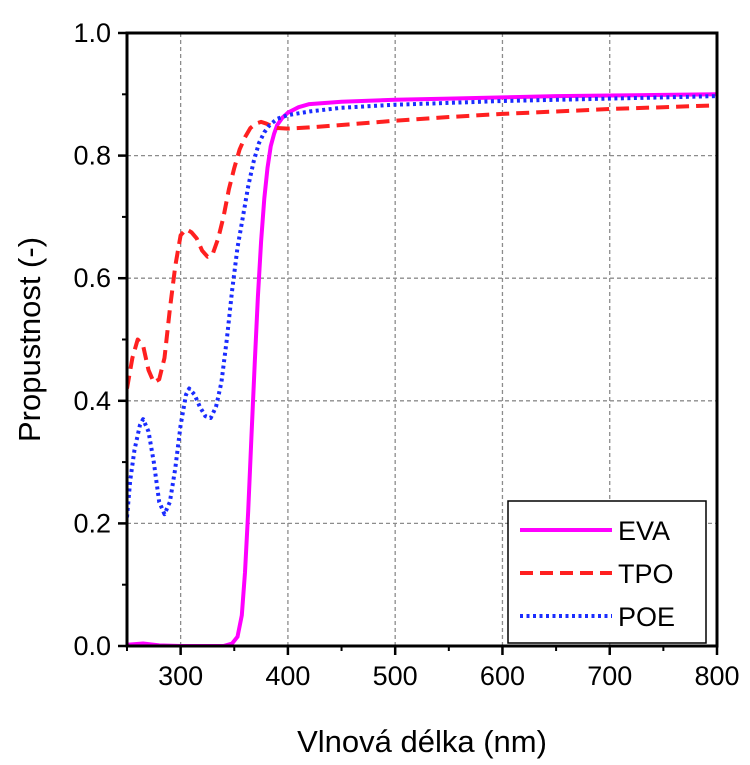 This screenshot has width=750, height=765. Describe the element at coordinates (92, 278) in the screenshot. I see `y-tick-label: 0.6` at that location.